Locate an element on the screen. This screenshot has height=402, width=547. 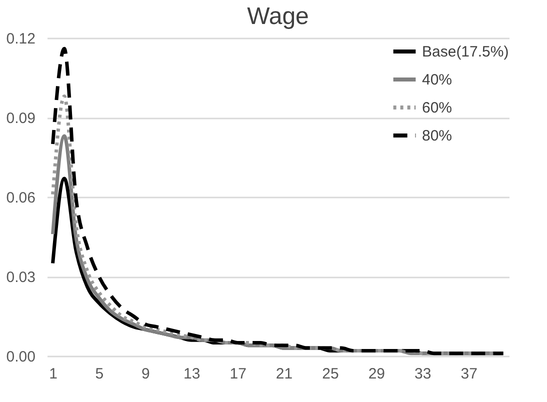
y-tick-label: 0.00 is located at coordinates (21, 357).